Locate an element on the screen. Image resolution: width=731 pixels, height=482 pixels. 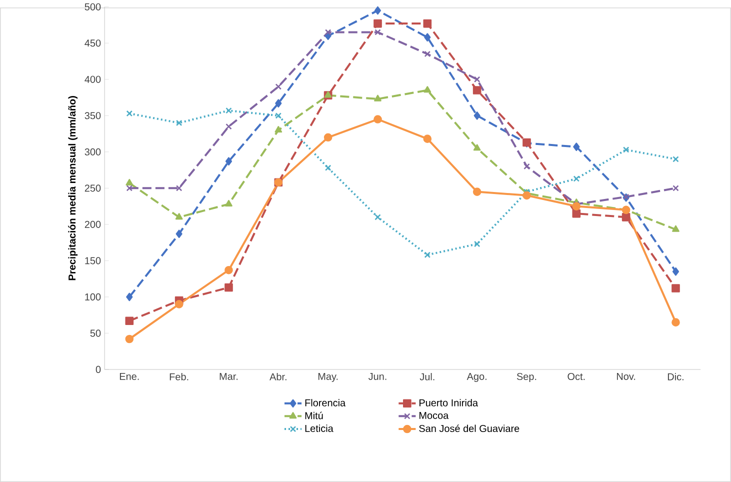
x-tick-label: Ene. is located at coordinates (129, 376).